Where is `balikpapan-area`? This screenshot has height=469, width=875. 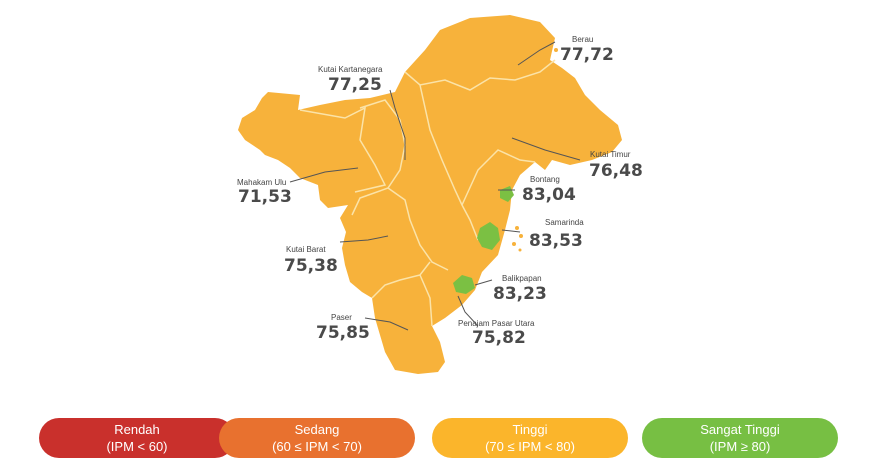 balikpapan-area is located at coordinates (464, 284).